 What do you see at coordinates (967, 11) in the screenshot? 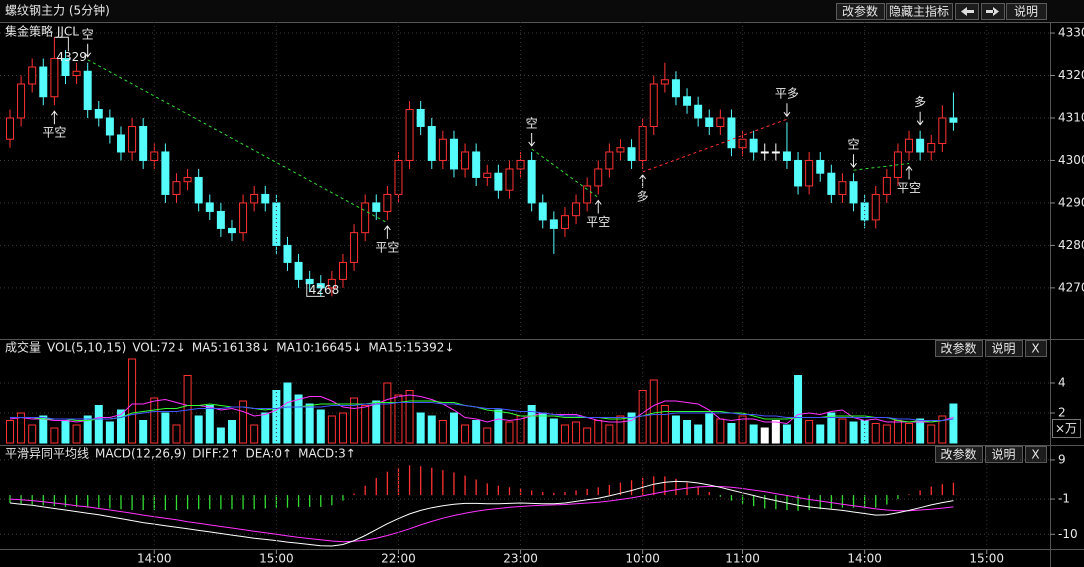
I see `prev-button` at bounding box center [967, 11].